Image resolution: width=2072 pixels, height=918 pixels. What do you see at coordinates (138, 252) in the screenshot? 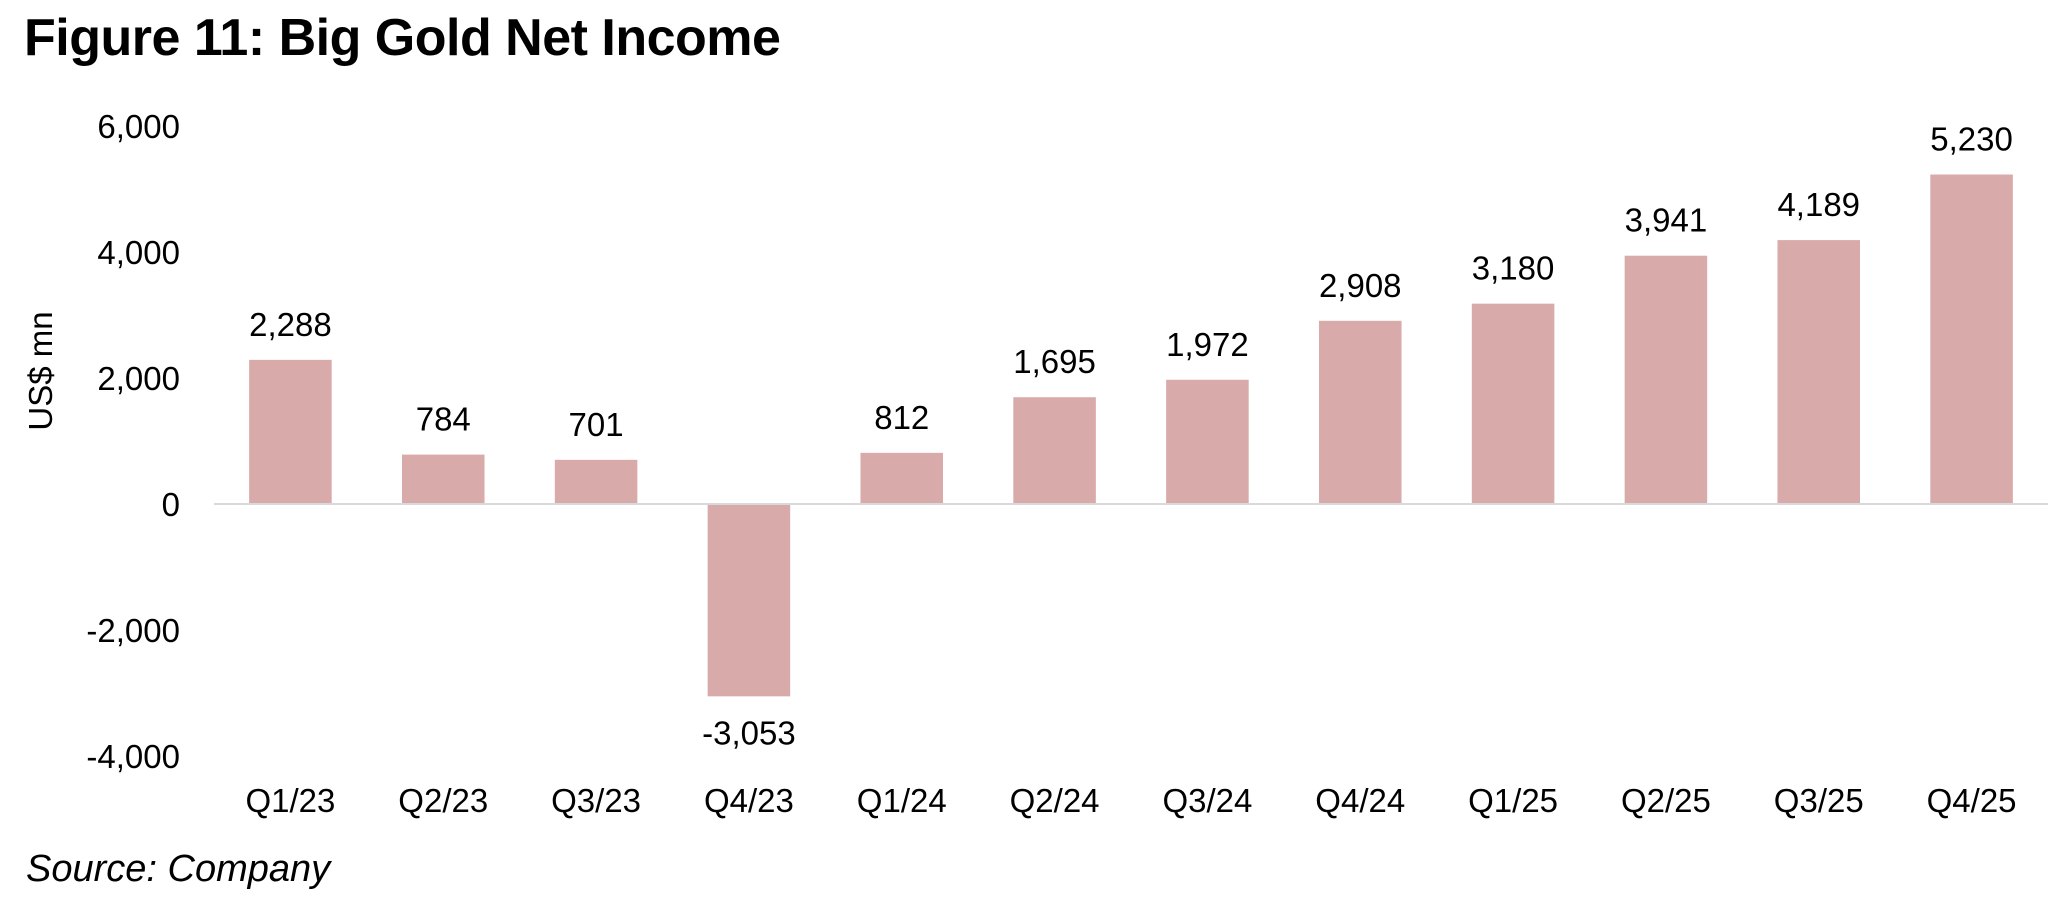
I see `y-tick-label: 4,000` at bounding box center [138, 252].